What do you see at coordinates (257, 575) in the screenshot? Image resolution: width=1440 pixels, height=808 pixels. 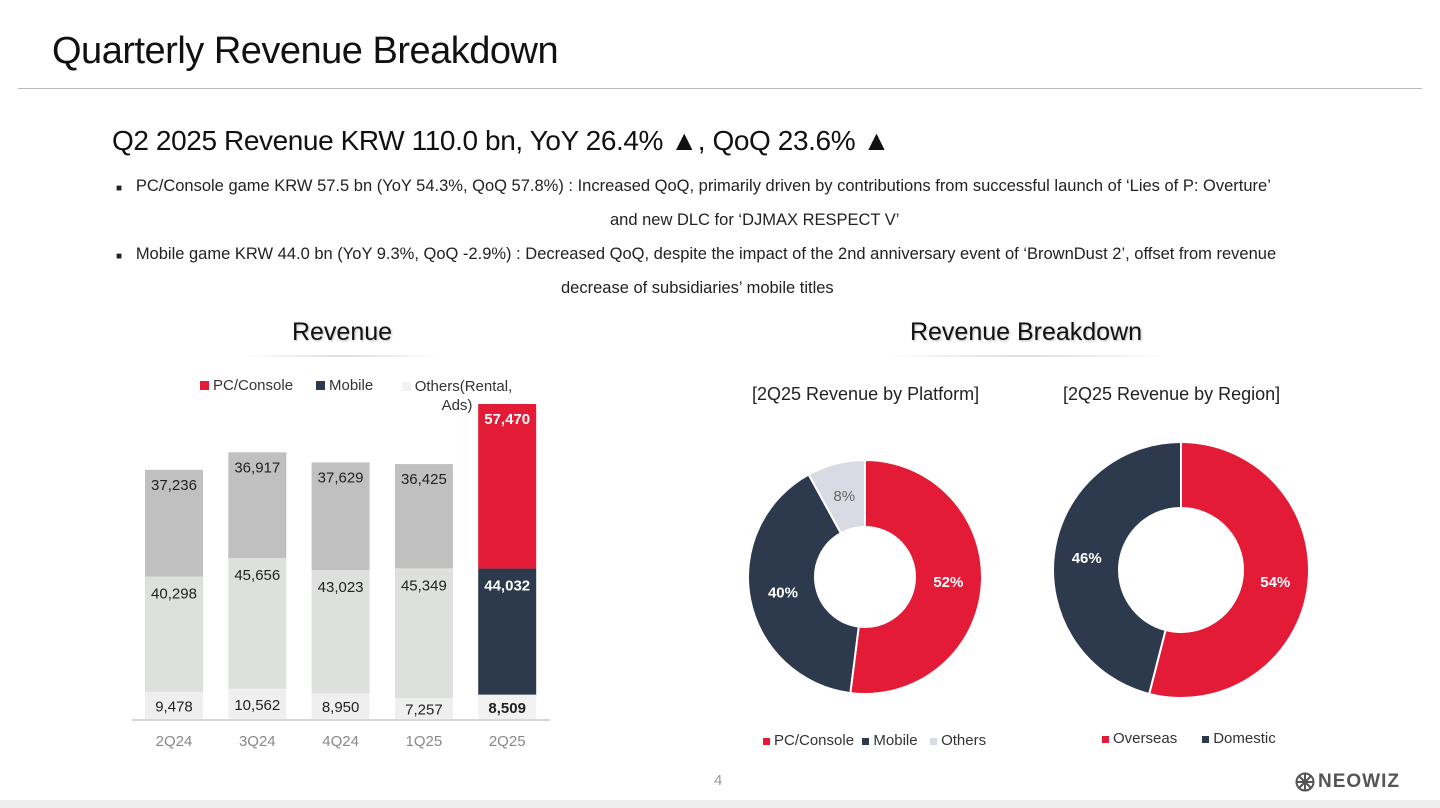 I see `bar-value-label: 45,656` at bounding box center [257, 575].